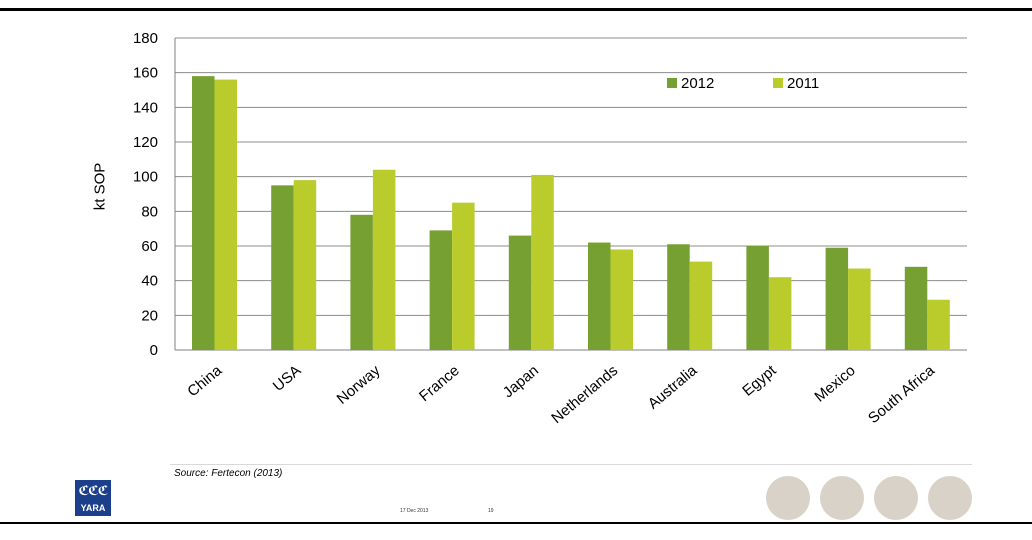  I want to click on x-tick-label: Netherlands, so click(584, 394).